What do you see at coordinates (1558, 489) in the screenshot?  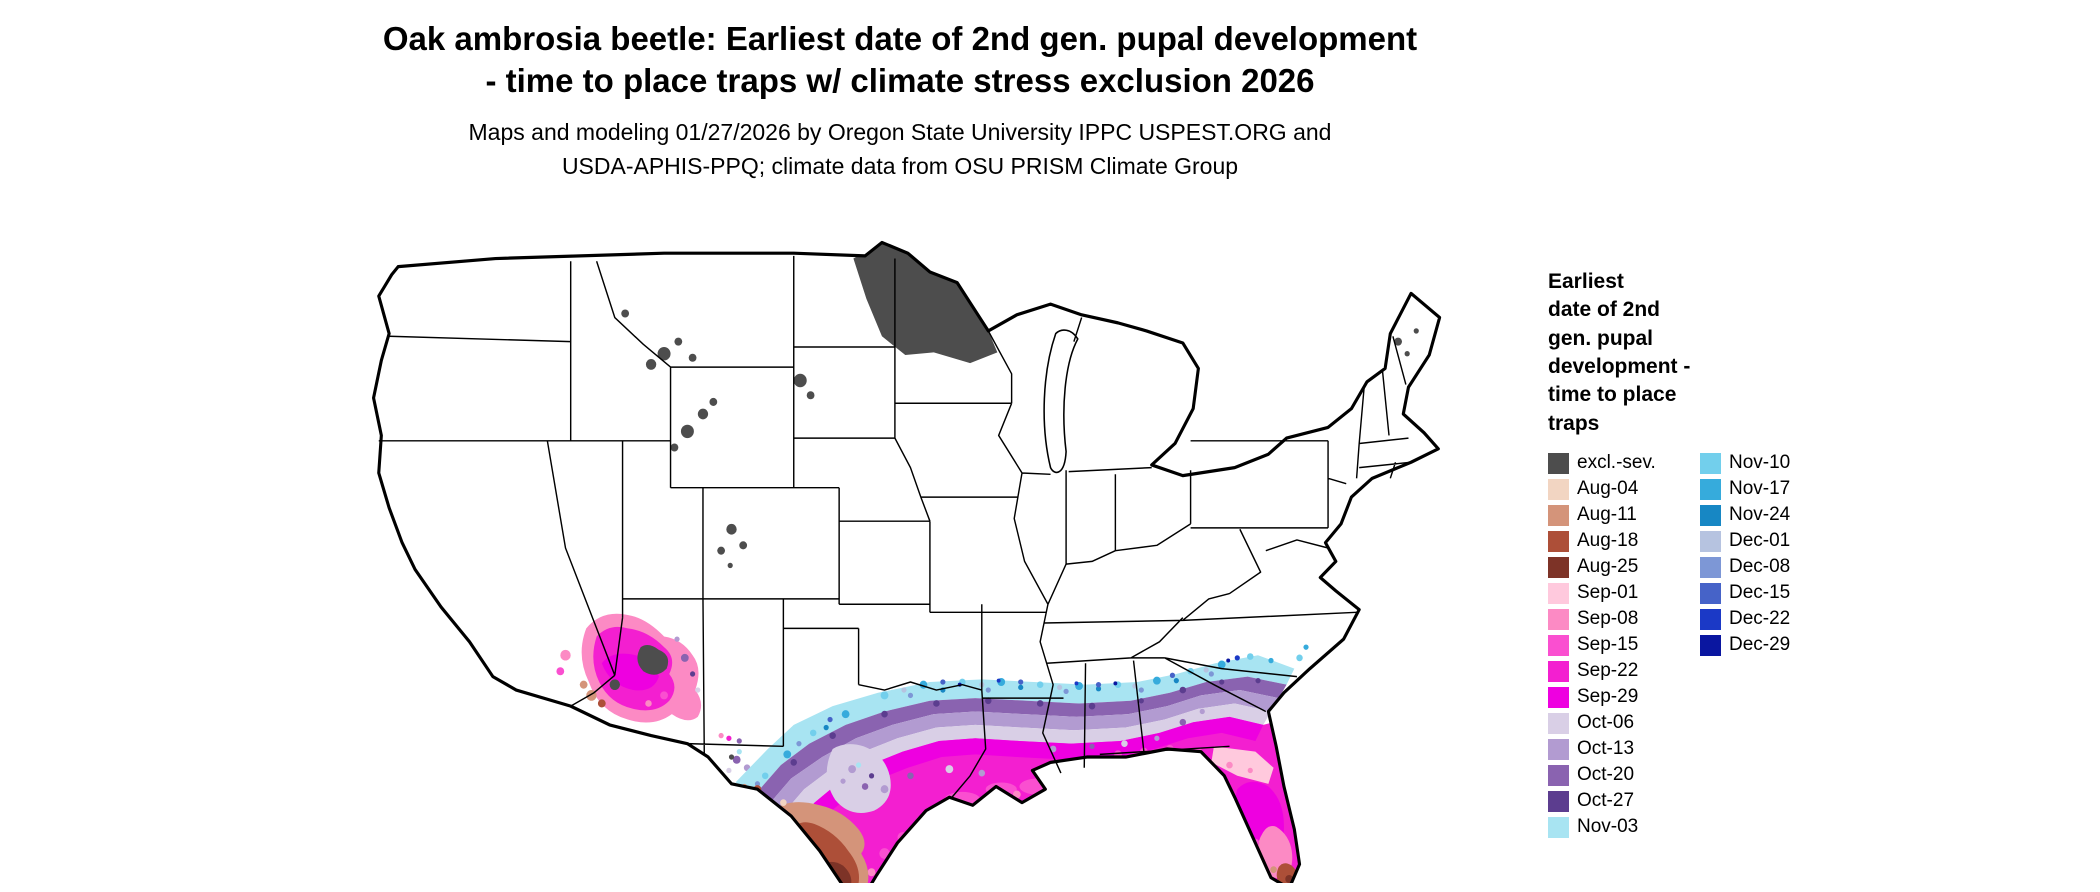 I see `legend-swatch-aug04` at bounding box center [1558, 489].